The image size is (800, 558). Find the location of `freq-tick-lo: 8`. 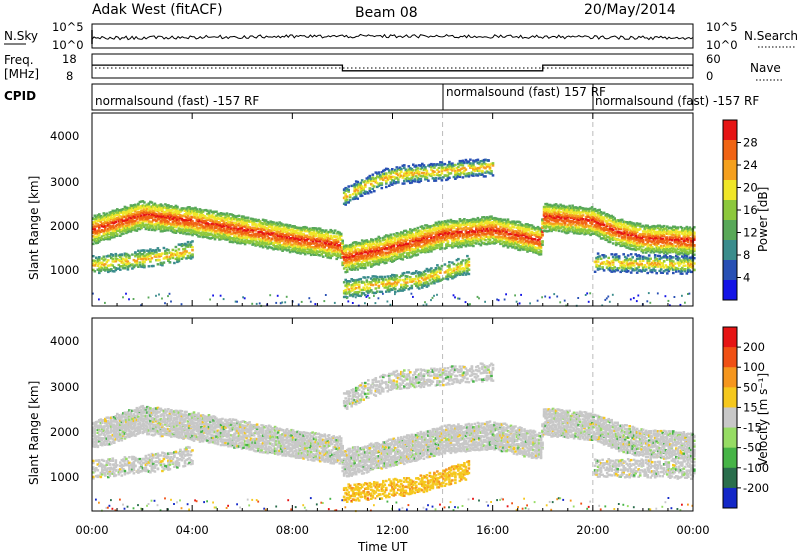

freq-tick-lo: 8 is located at coordinates (69, 76).